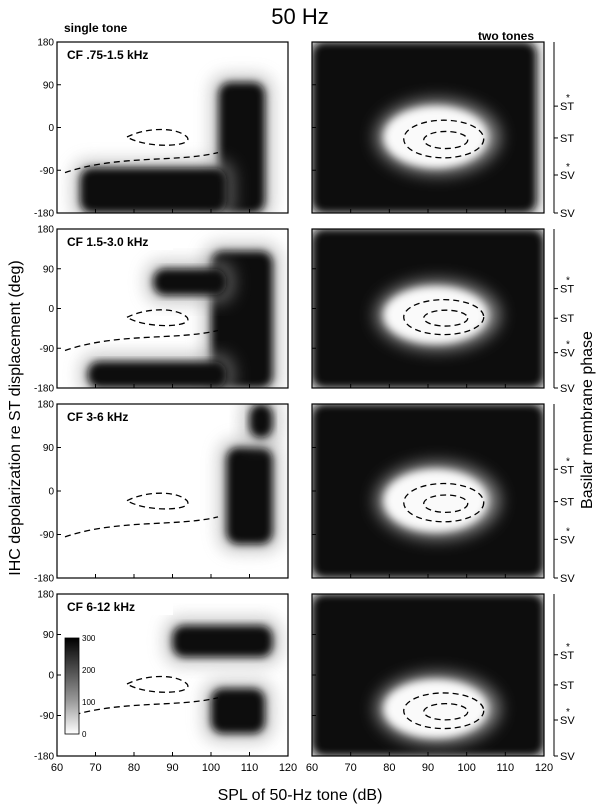 This screenshot has height=808, width=600. I want to click on single-tone-panel: 180 90 0 -90 -180 CF 1.5-3.0 kHz, so click(161, 310).